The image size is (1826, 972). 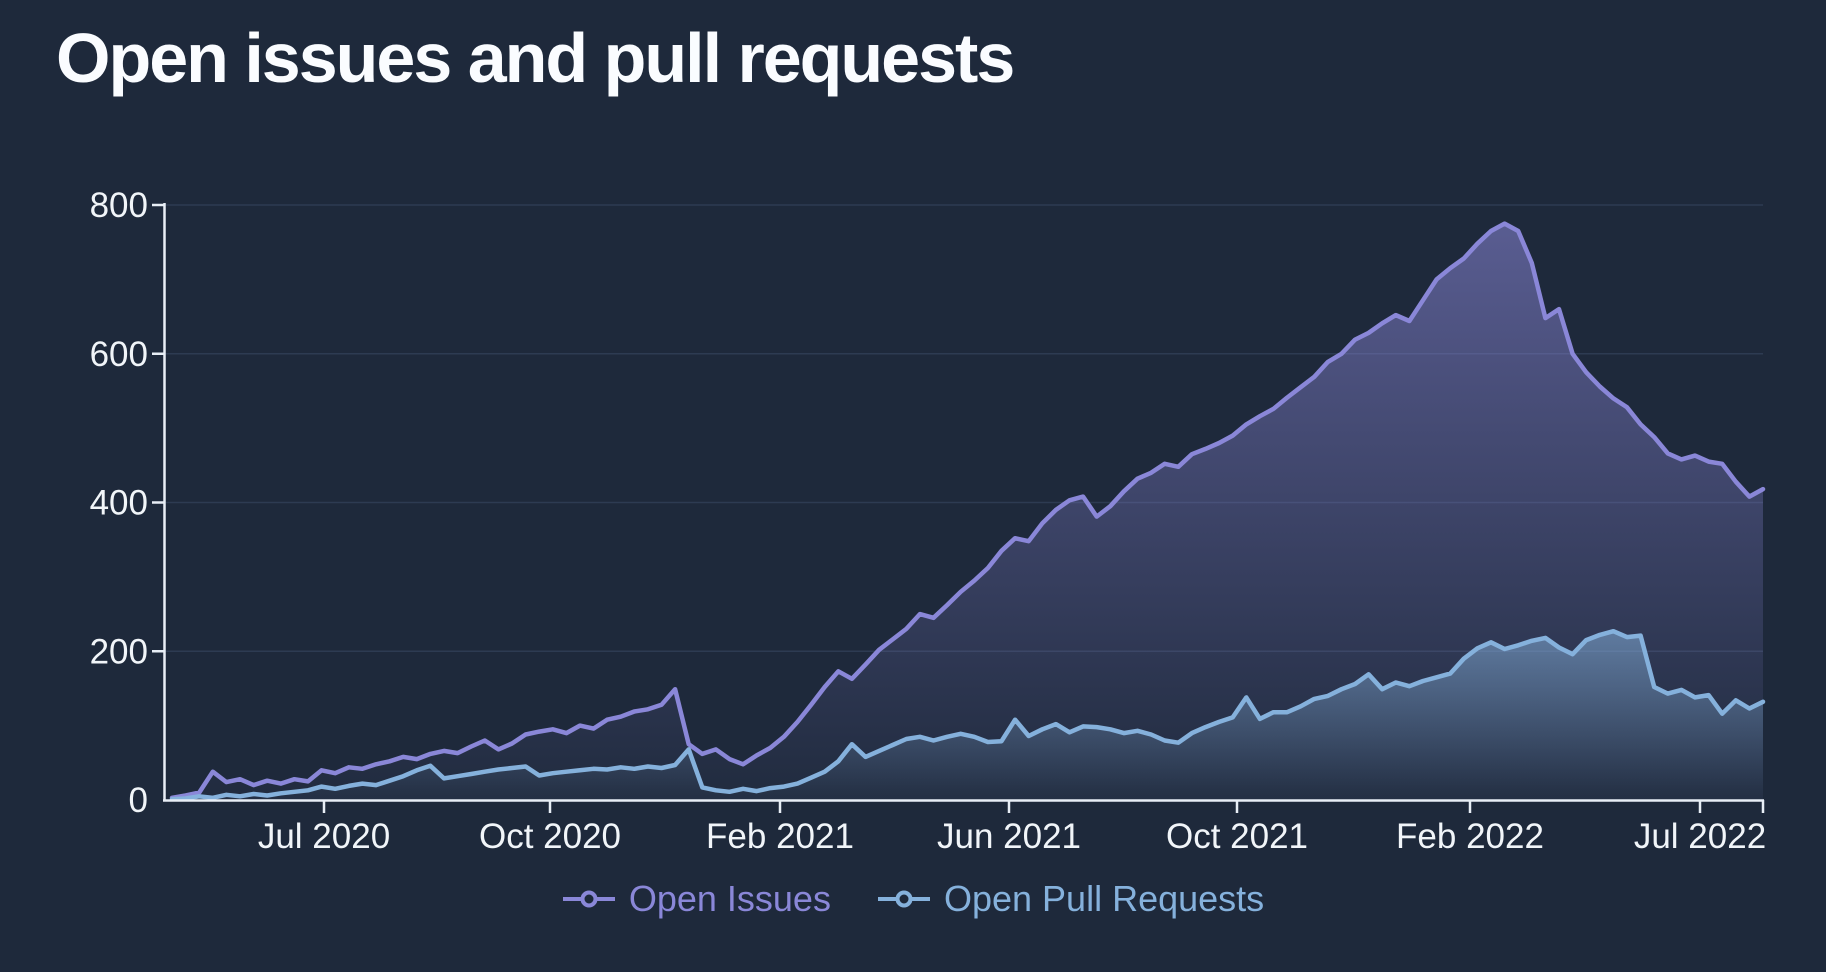 What do you see at coordinates (119, 205) in the screenshot?
I see `y-tick-label-800: 800` at bounding box center [119, 205].